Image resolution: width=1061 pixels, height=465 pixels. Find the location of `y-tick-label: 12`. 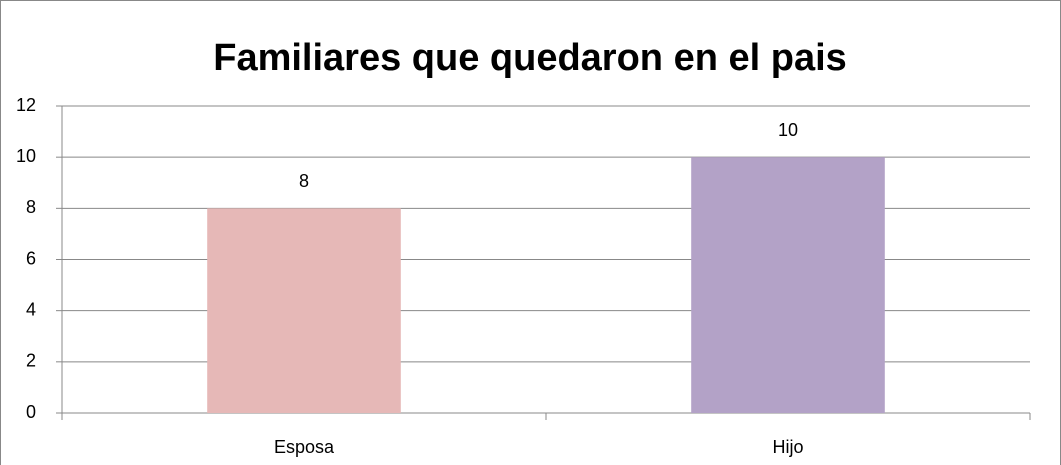

y-tick-label: 12 is located at coordinates (26, 105).